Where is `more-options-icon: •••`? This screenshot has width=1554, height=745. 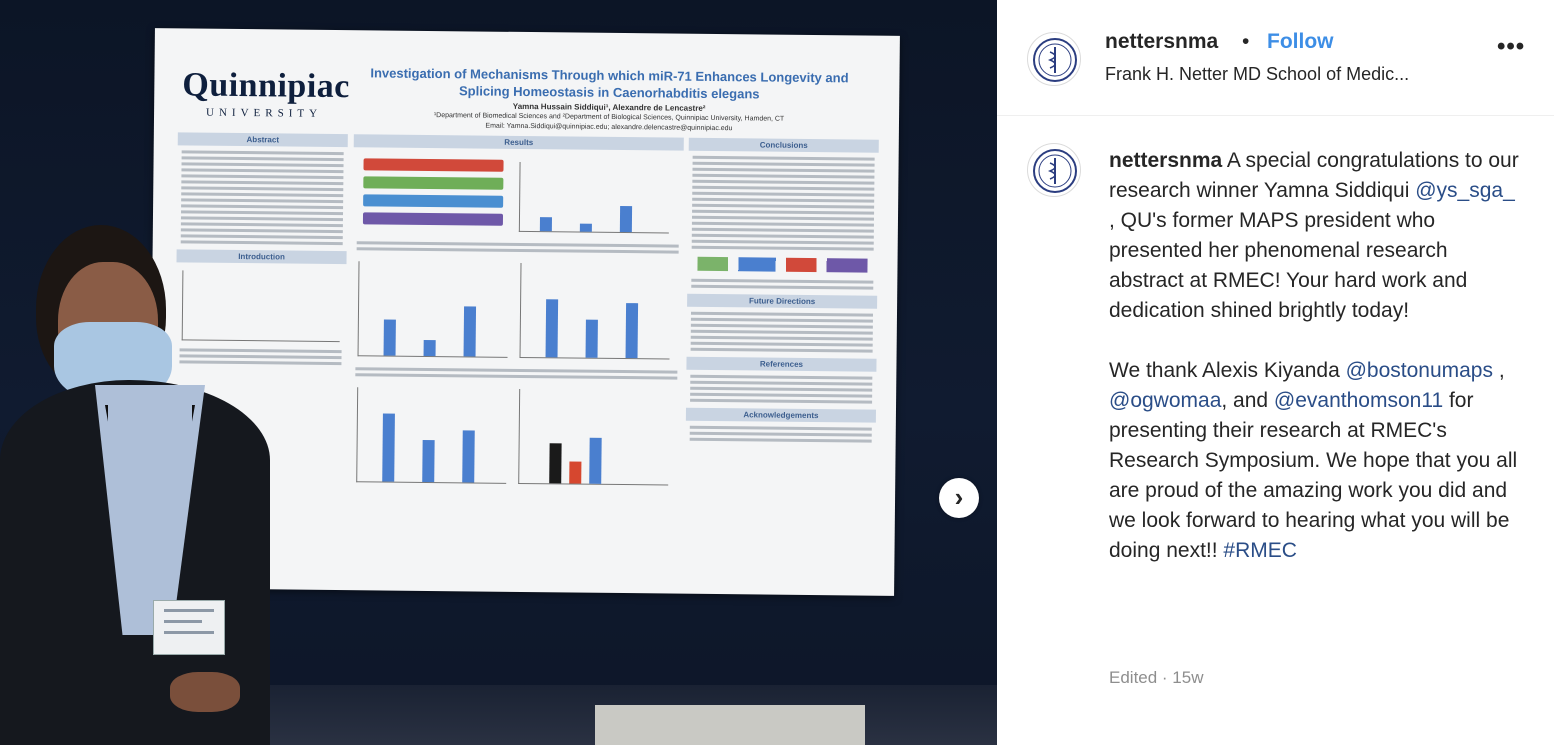 more-options-icon: ••• is located at coordinates (1511, 46).